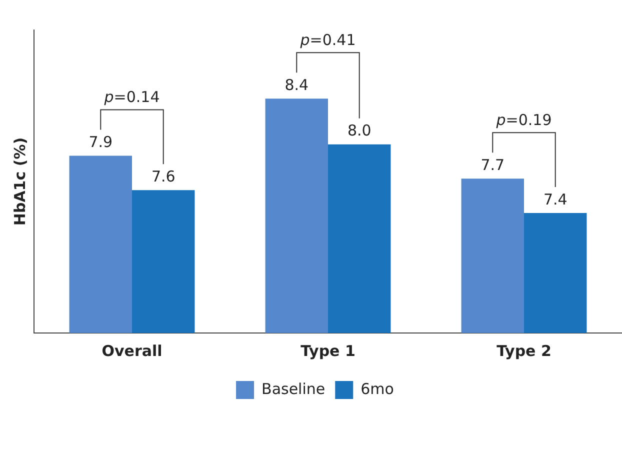 This screenshot has height=449, width=622. Describe the element at coordinates (296, 85) in the screenshot. I see `data-label: 8.4` at that location.